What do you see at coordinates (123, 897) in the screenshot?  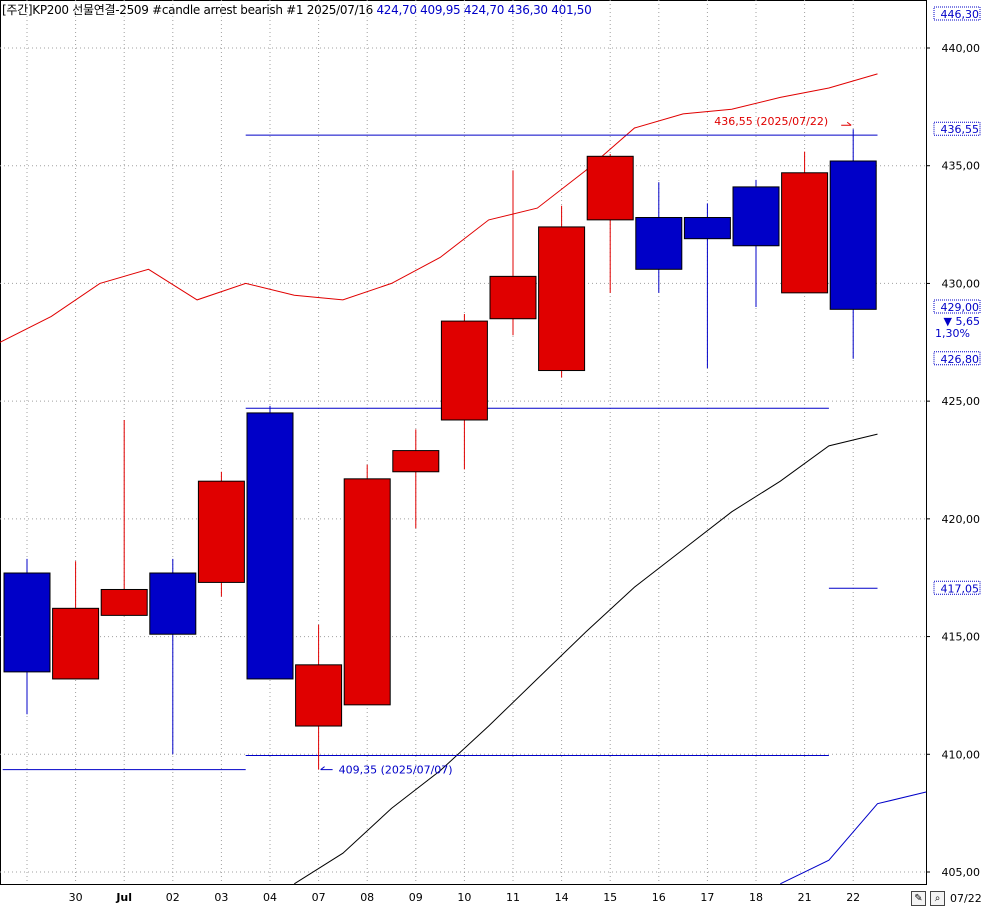 I see `x-tick-label: Jul` at bounding box center [123, 897].